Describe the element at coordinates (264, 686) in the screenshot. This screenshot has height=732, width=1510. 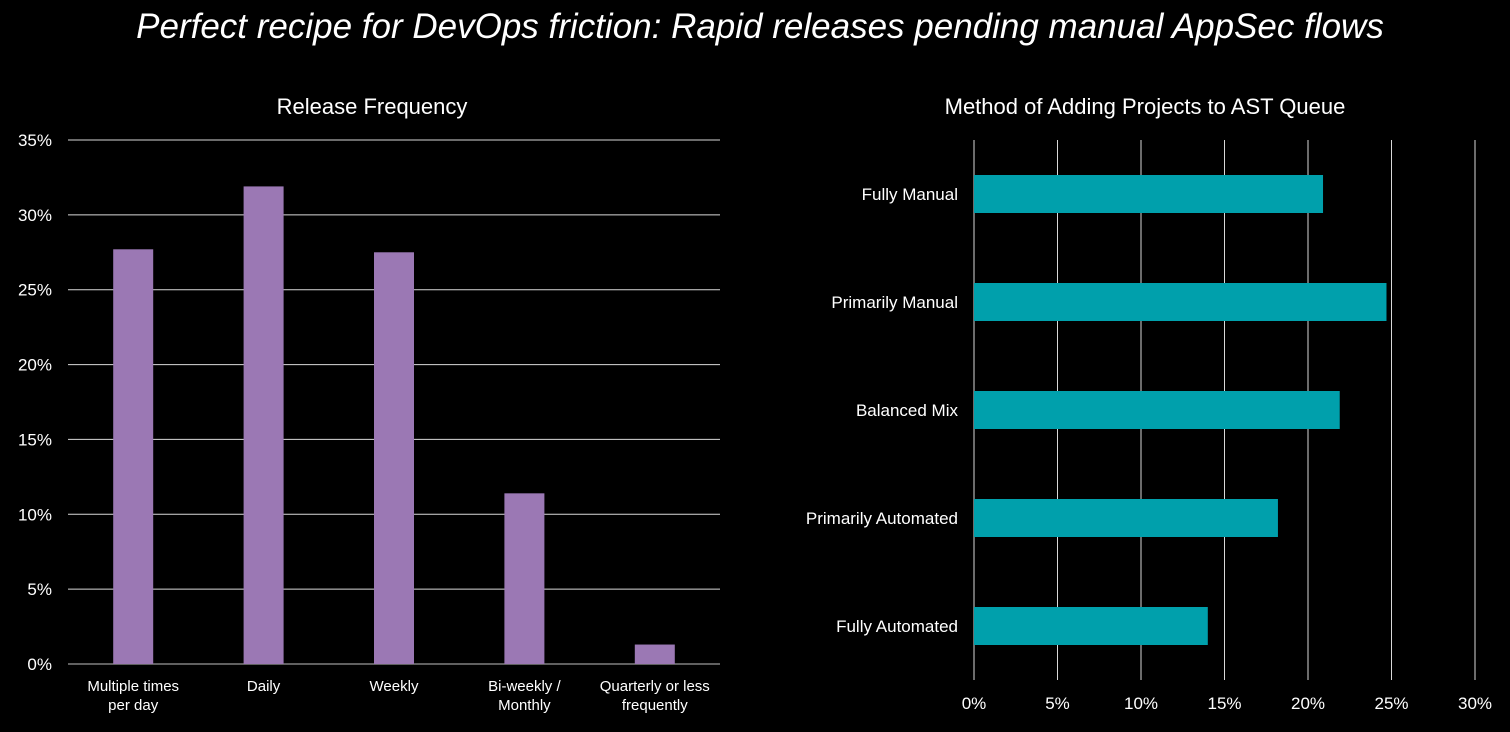
I see `x-tick-label: Daily` at that location.